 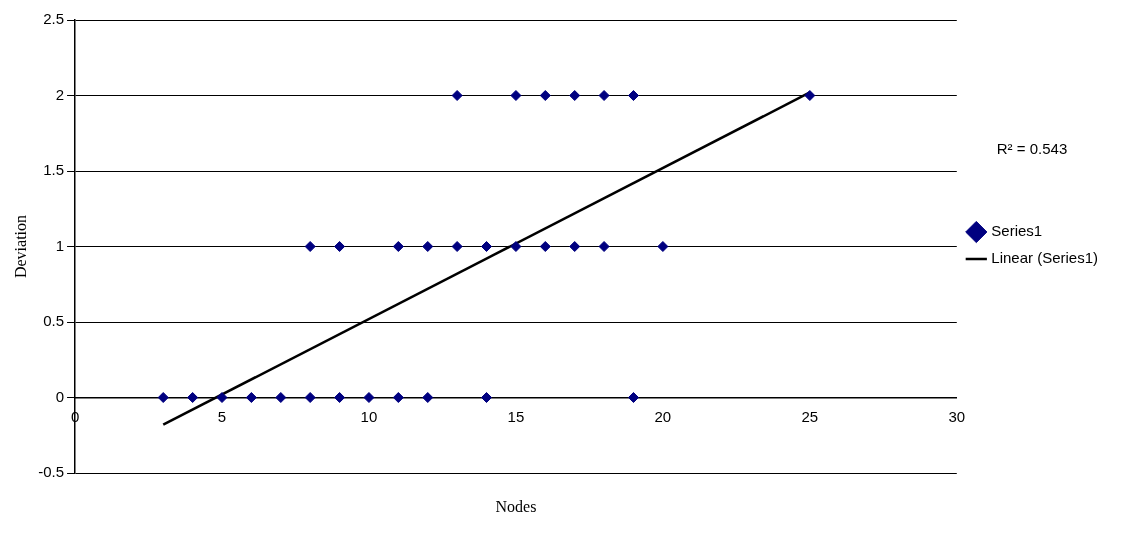 What do you see at coordinates (60, 245) in the screenshot?
I see `y-tick-label: 1` at bounding box center [60, 245].